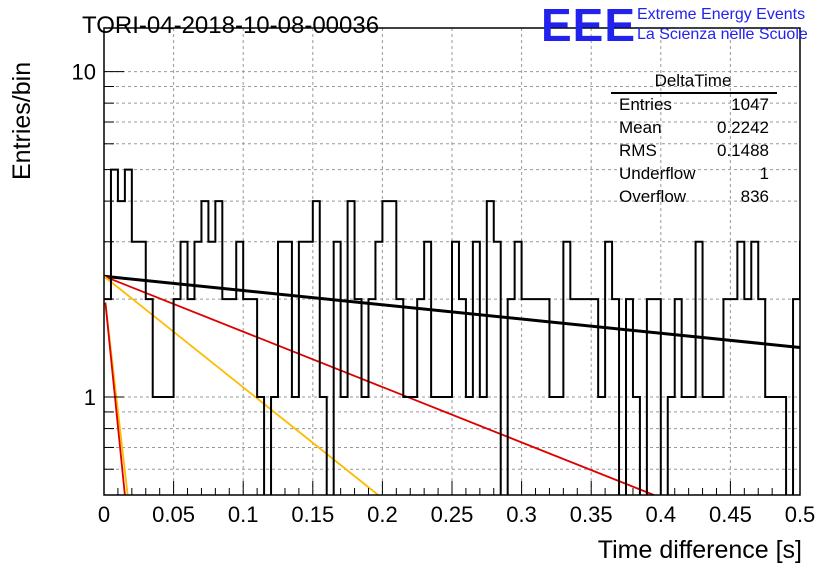 The height and width of the screenshot is (572, 836). What do you see at coordinates (312, 514) in the screenshot?
I see `x-tick-label: 0.15` at bounding box center [312, 514].